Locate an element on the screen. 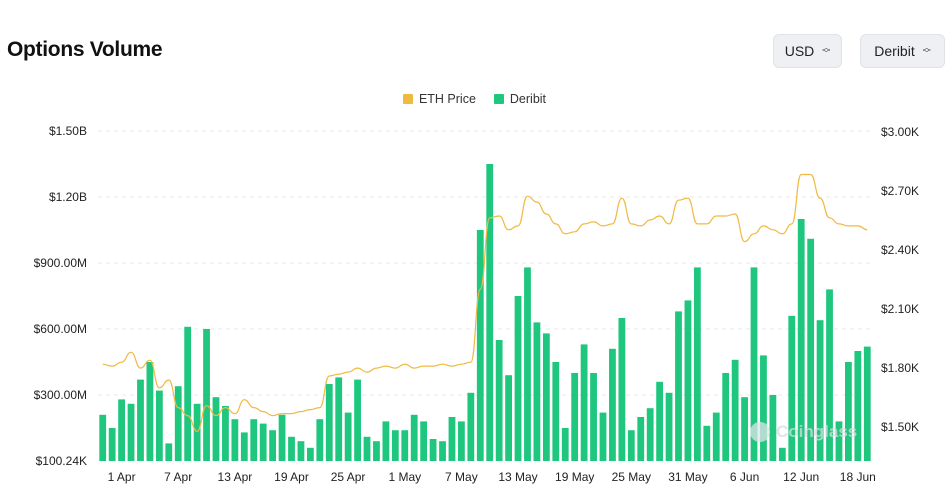 The height and width of the screenshot is (484, 949). page-title: Options Volume is located at coordinates (85, 49).